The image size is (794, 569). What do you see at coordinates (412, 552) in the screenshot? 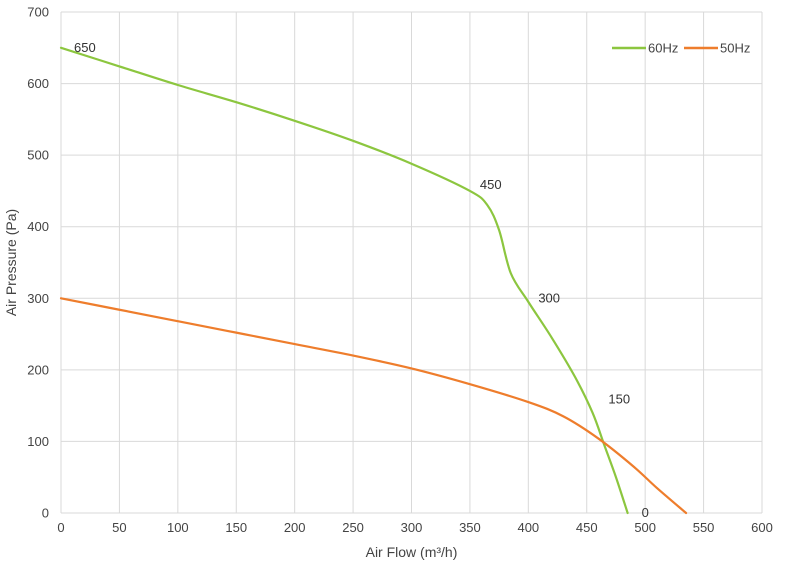
I see `x-axis-title: Air Flow (m³/h)` at bounding box center [412, 552].